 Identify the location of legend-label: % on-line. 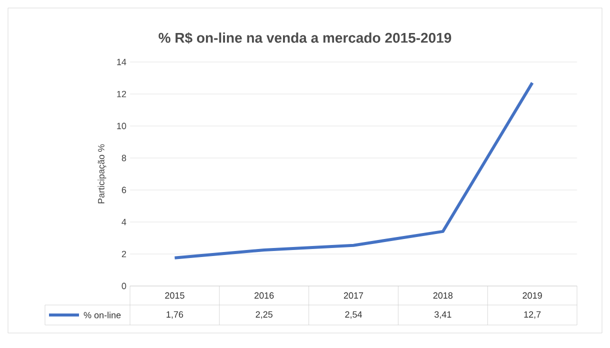
(102, 315).